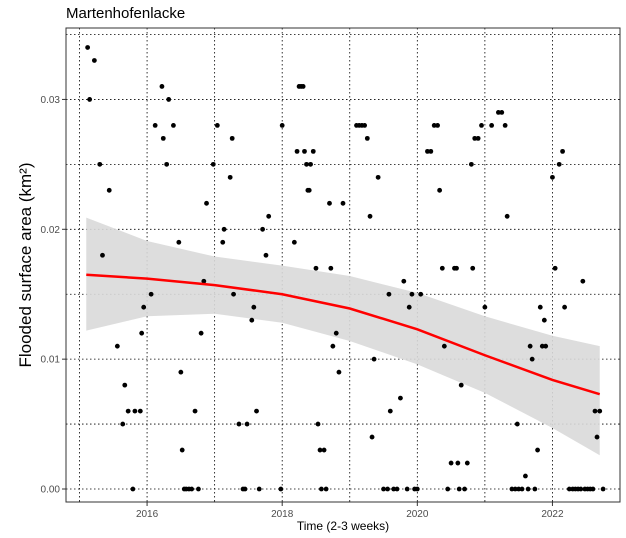  Describe the element at coordinates (51, 100) in the screenshot. I see `y-tick-label: 0.03` at that location.